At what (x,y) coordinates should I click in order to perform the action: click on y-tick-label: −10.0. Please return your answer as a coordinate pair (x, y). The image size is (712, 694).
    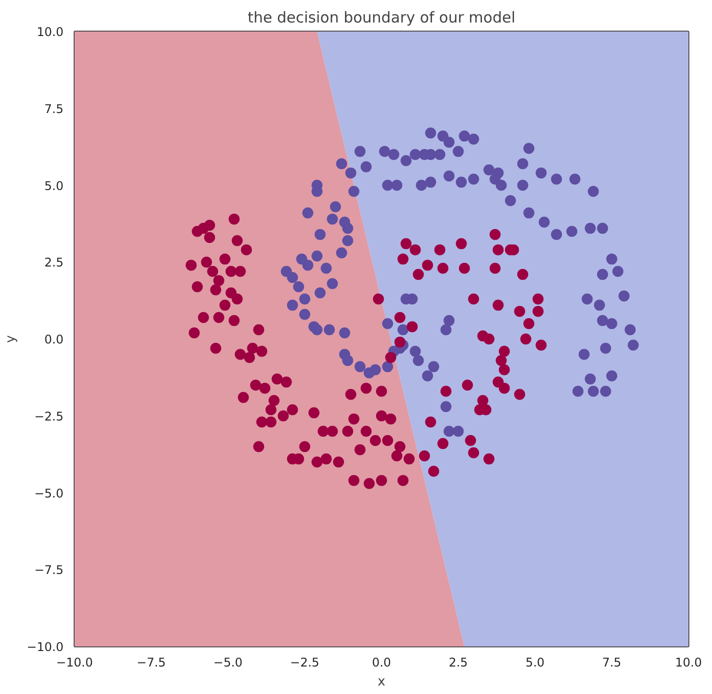
    Looking at the image, I should click on (45, 647).